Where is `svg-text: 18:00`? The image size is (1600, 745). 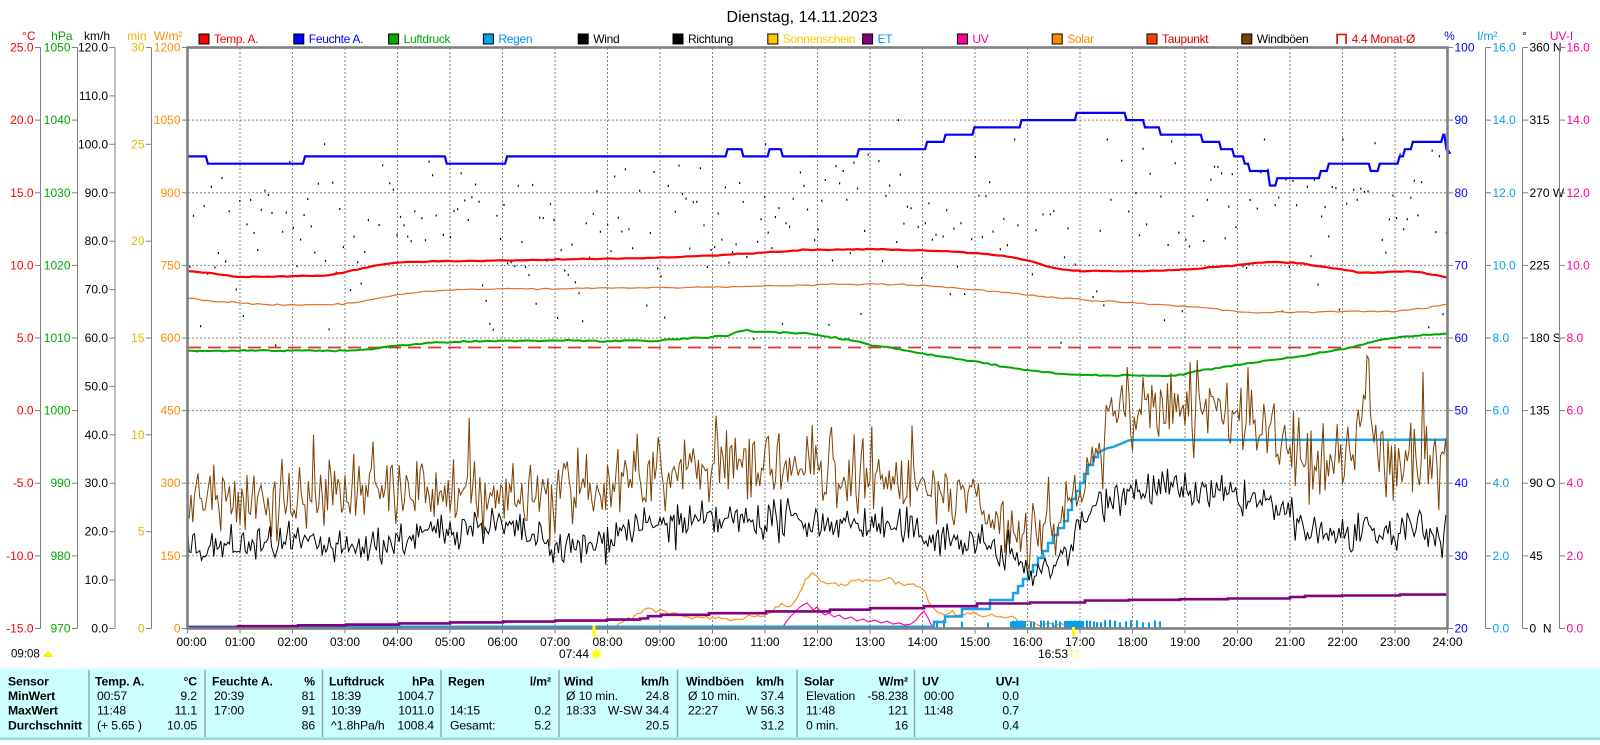
svg-text: 18:00 is located at coordinates (1132, 642).